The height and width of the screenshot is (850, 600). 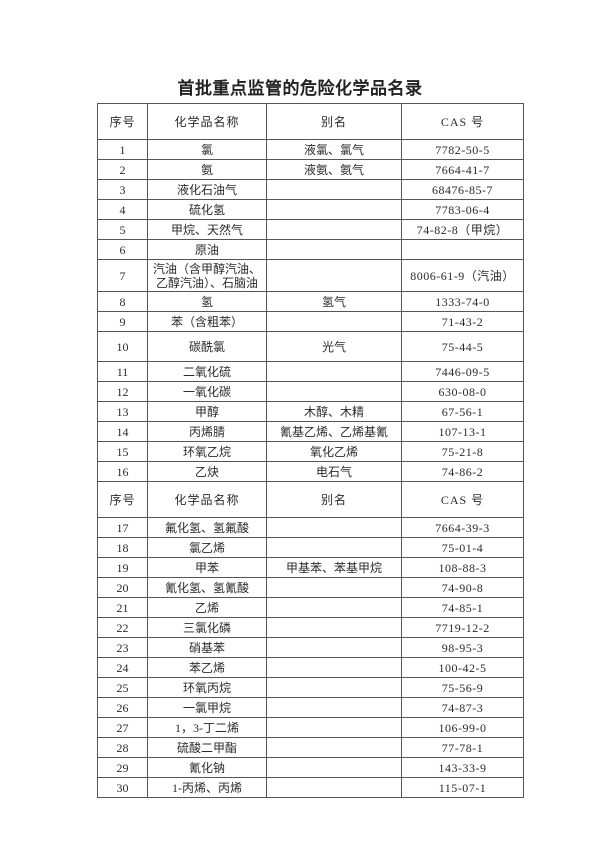 I want to click on table-cell: 19, so click(x=122, y=567).